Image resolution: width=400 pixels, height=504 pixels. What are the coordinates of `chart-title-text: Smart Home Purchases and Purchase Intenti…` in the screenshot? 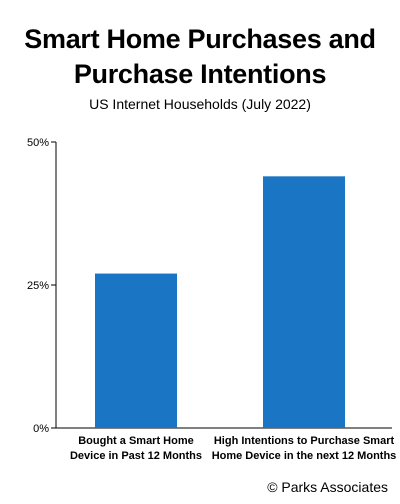 It's located at (200, 56).